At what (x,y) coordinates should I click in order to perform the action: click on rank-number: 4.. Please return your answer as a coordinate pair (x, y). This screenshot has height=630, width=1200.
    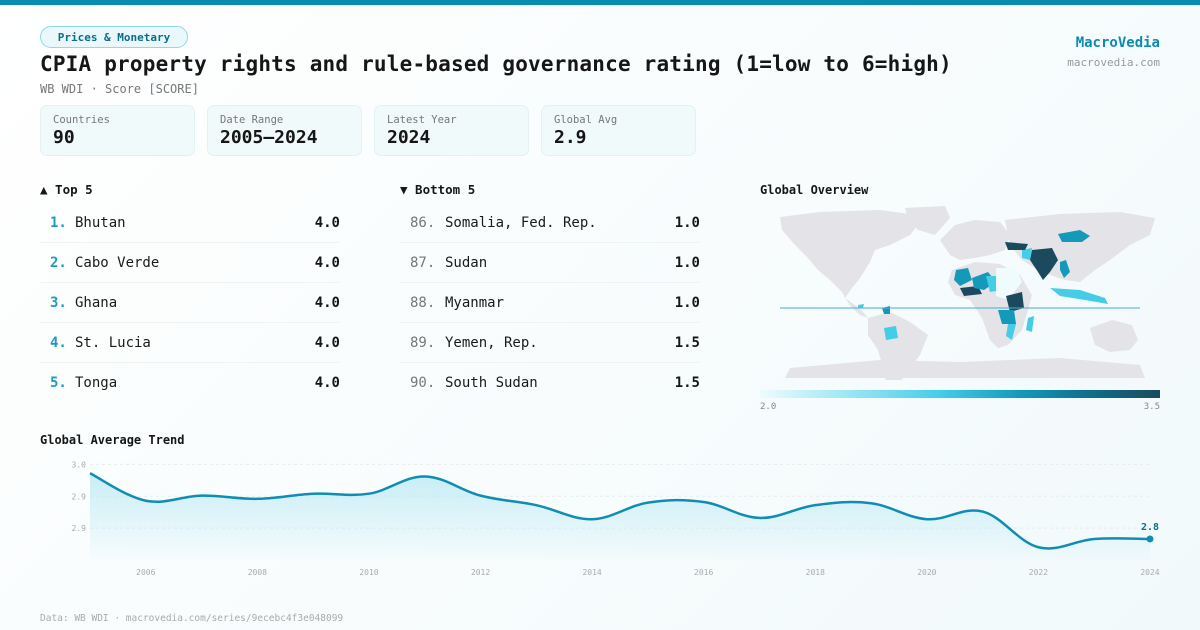
    Looking at the image, I should click on (58, 342).